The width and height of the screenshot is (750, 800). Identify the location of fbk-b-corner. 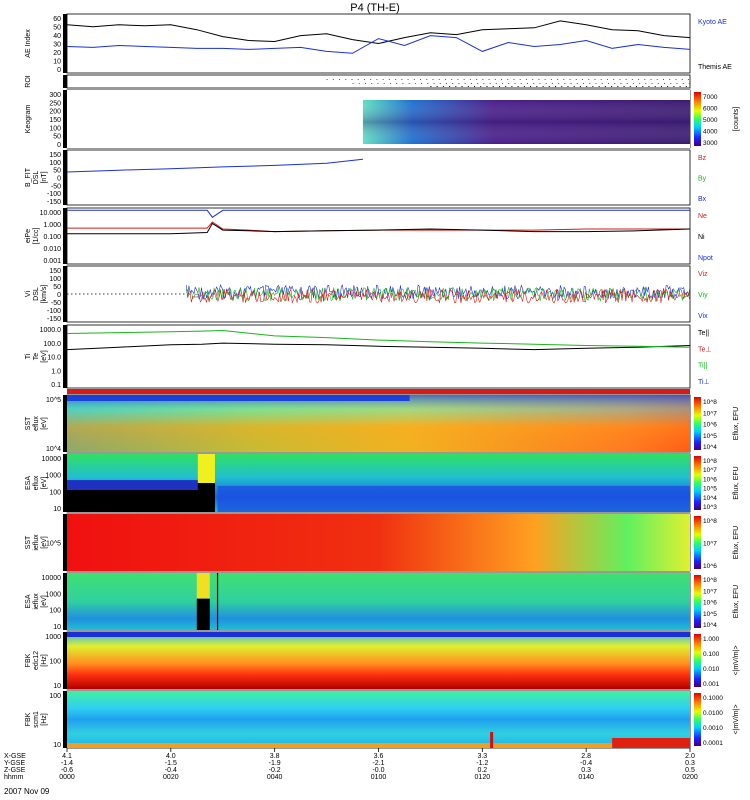
(651, 743).